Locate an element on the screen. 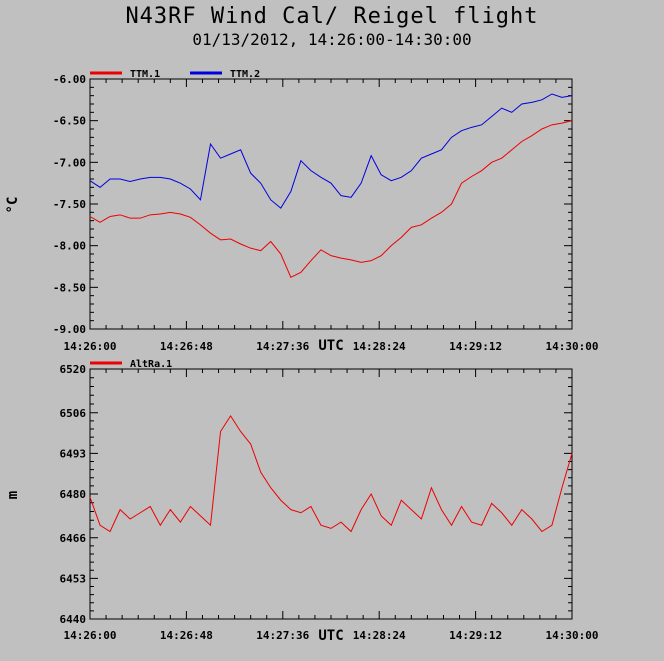 The image size is (664, 661). y-tick-label: -9.00 is located at coordinates (69, 329).